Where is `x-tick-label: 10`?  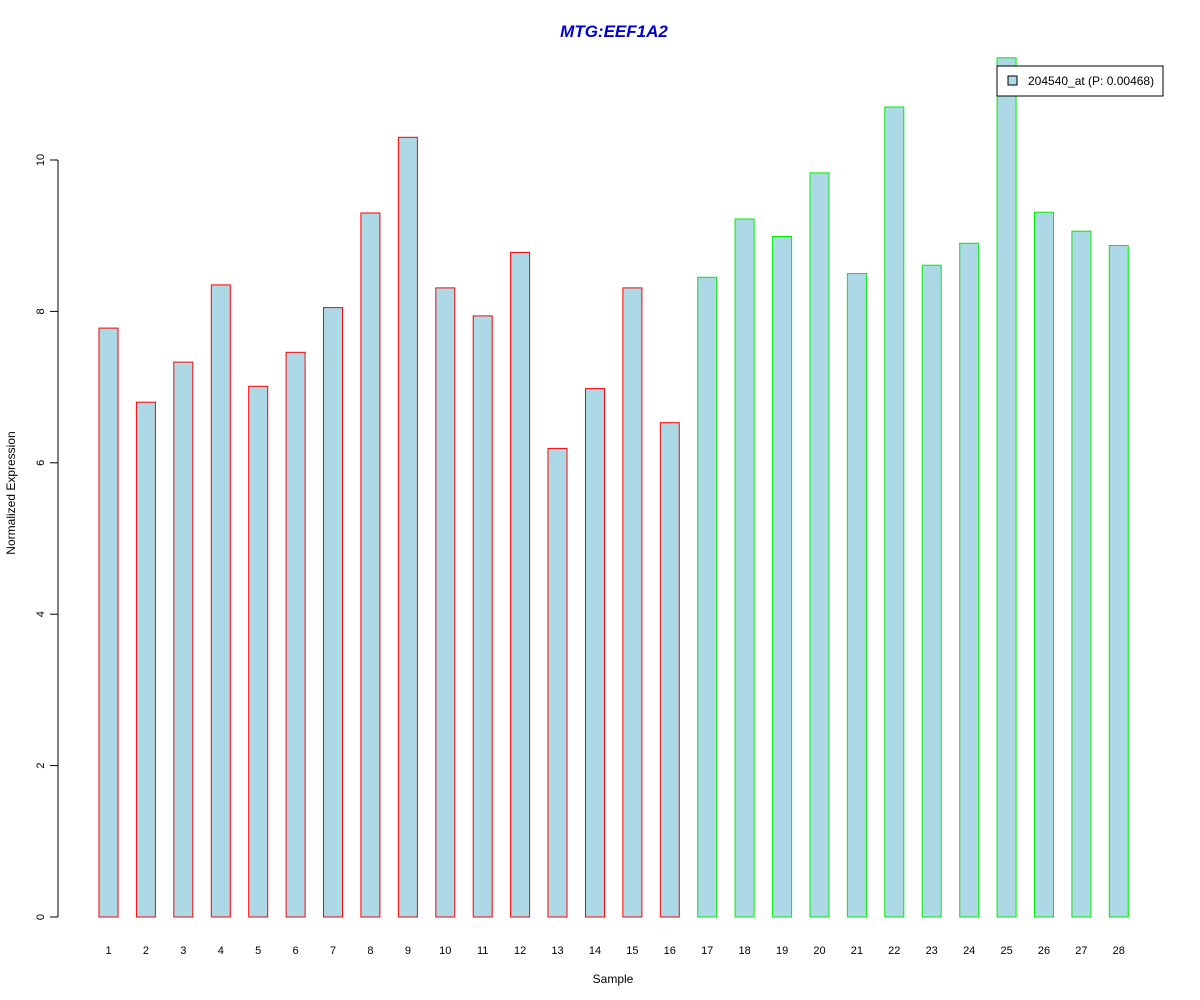 x-tick-label: 10 is located at coordinates (445, 951).